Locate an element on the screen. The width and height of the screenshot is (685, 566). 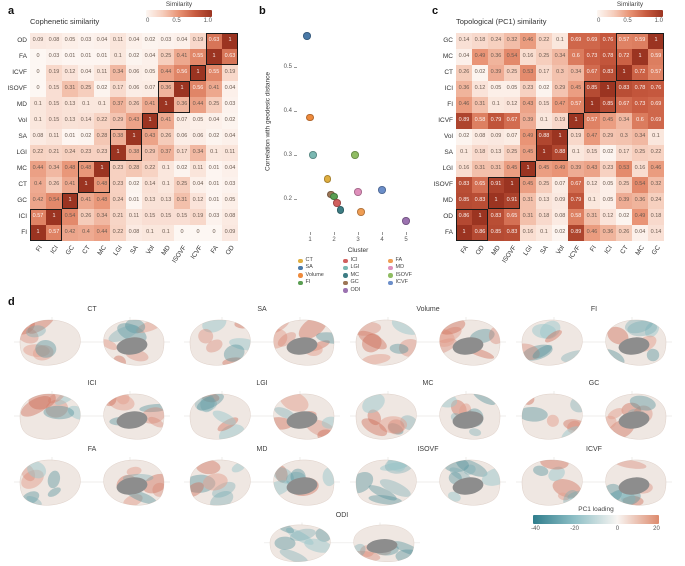
scatter-point-Volume is located at coordinates (310, 117).